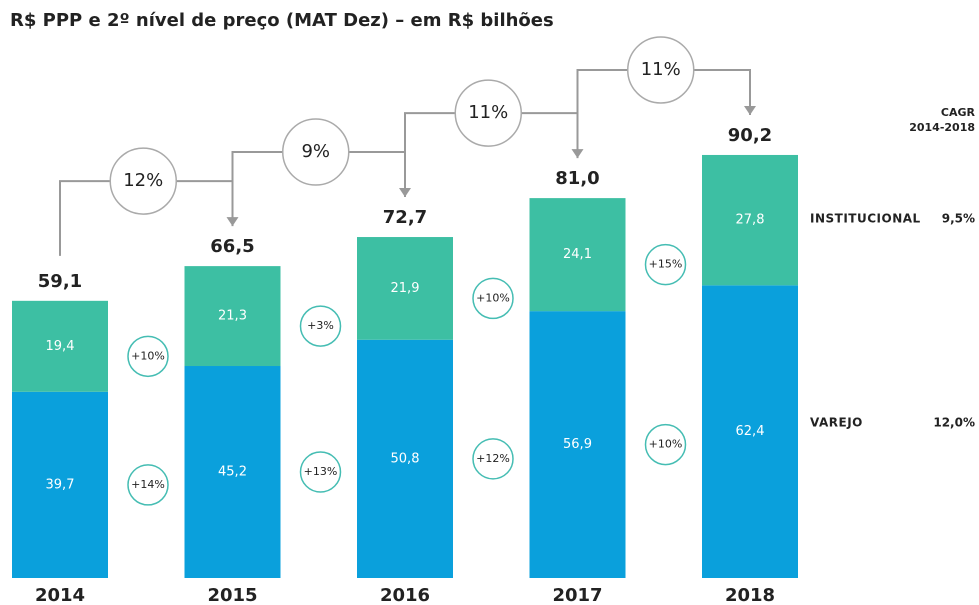 This screenshot has height=605, width=979. Describe the element at coordinates (232, 595) in the screenshot. I see `x-tick-label: 2015` at that location.